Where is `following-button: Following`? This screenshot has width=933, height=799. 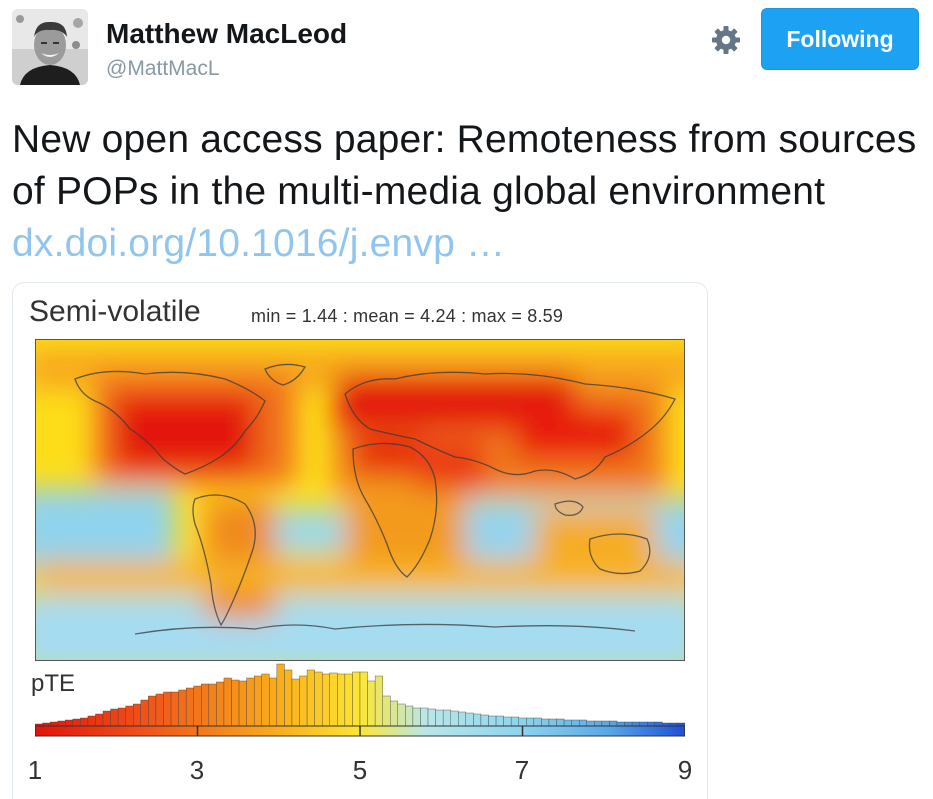 following-button: Following is located at coordinates (840, 39).